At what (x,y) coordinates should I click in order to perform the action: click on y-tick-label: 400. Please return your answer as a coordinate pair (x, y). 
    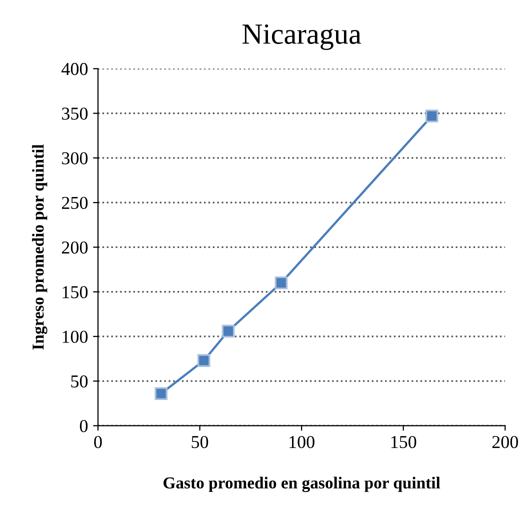
    Looking at the image, I should click on (75, 69).